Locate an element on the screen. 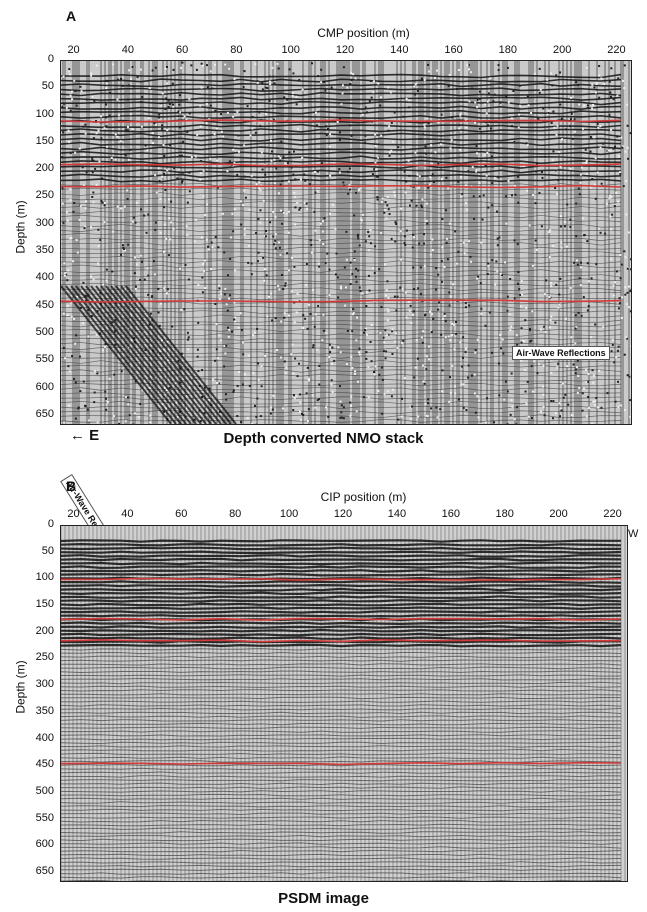 The width and height of the screenshot is (647, 912). panel-a-x-tick: 140 is located at coordinates (399, 50).